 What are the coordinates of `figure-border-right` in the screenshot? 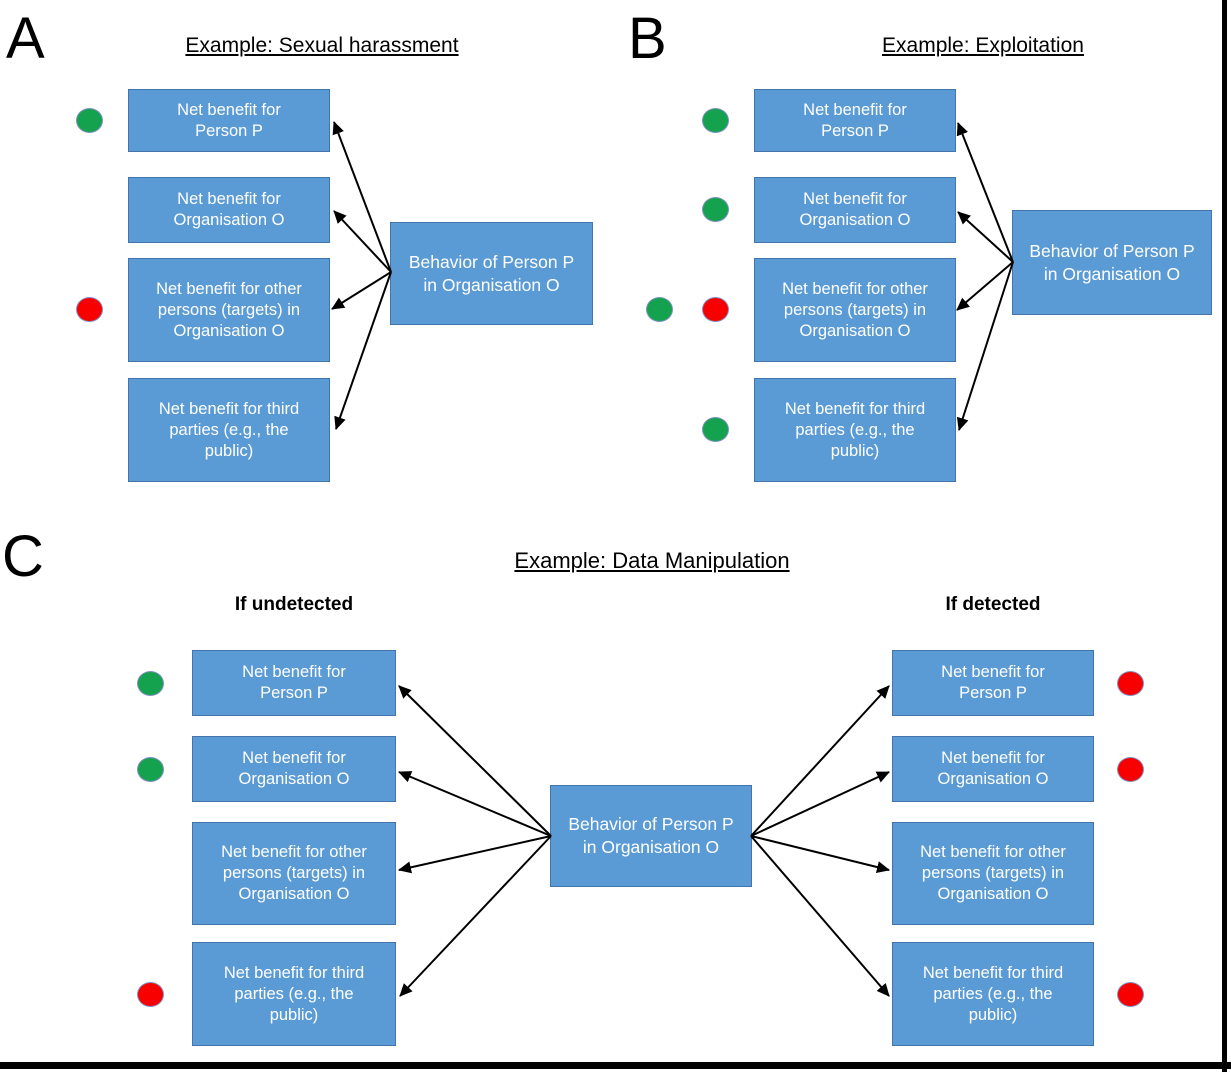 It's located at (1224, 536).